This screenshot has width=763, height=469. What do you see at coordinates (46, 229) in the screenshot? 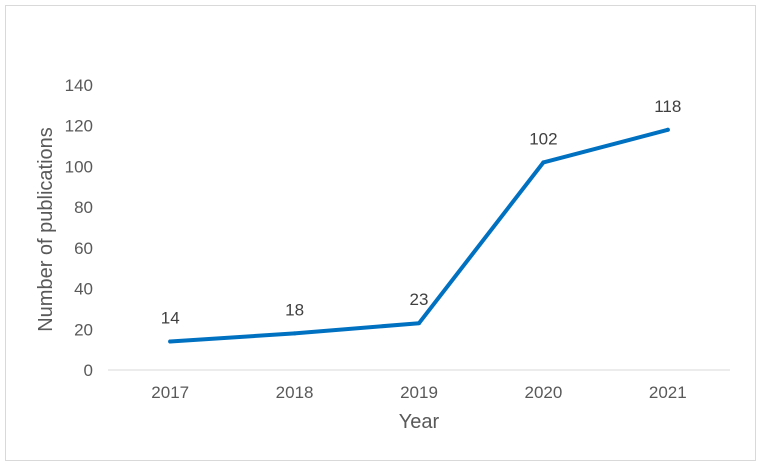
I see `y-axis-title: Number of publications` at bounding box center [46, 229].